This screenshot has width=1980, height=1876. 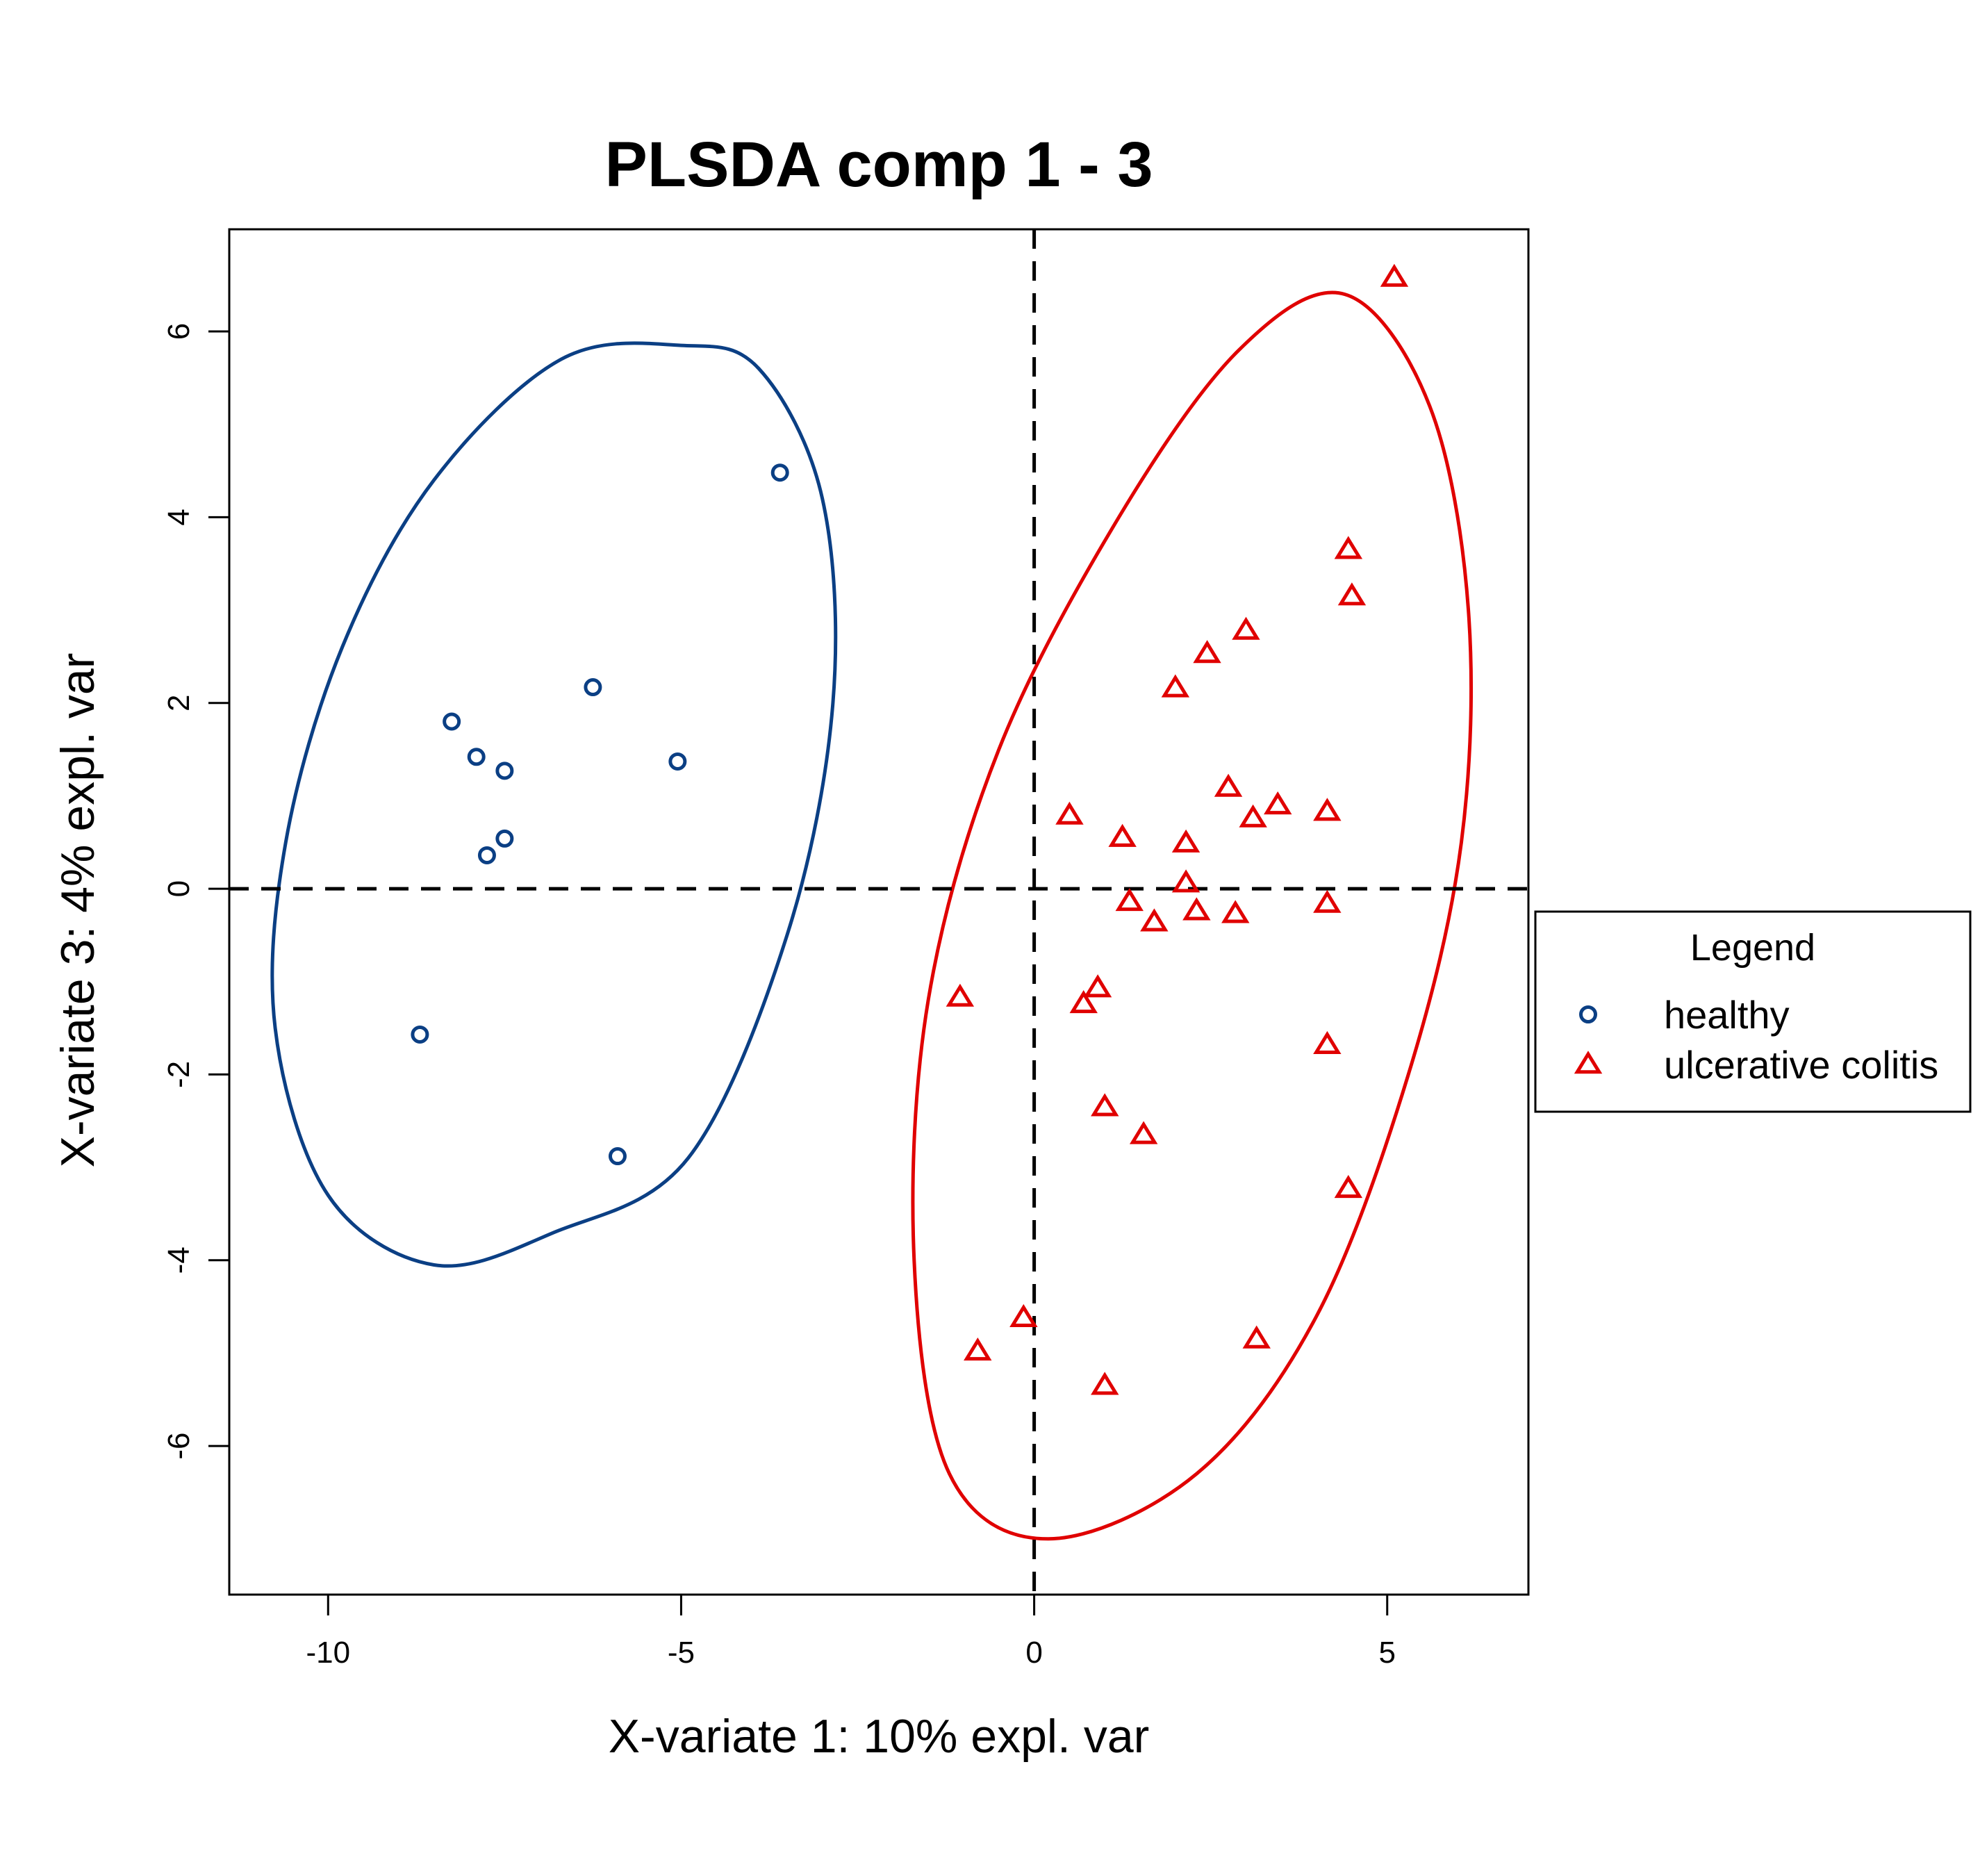 I want to click on chart-title: PLSDA comp 1 - 3, so click(x=879, y=164).